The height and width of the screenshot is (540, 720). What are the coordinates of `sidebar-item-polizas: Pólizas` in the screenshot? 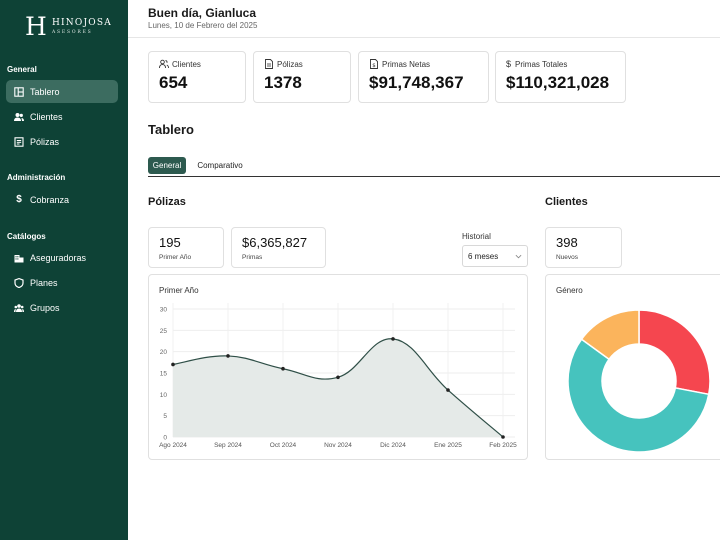 It's located at (62, 141).